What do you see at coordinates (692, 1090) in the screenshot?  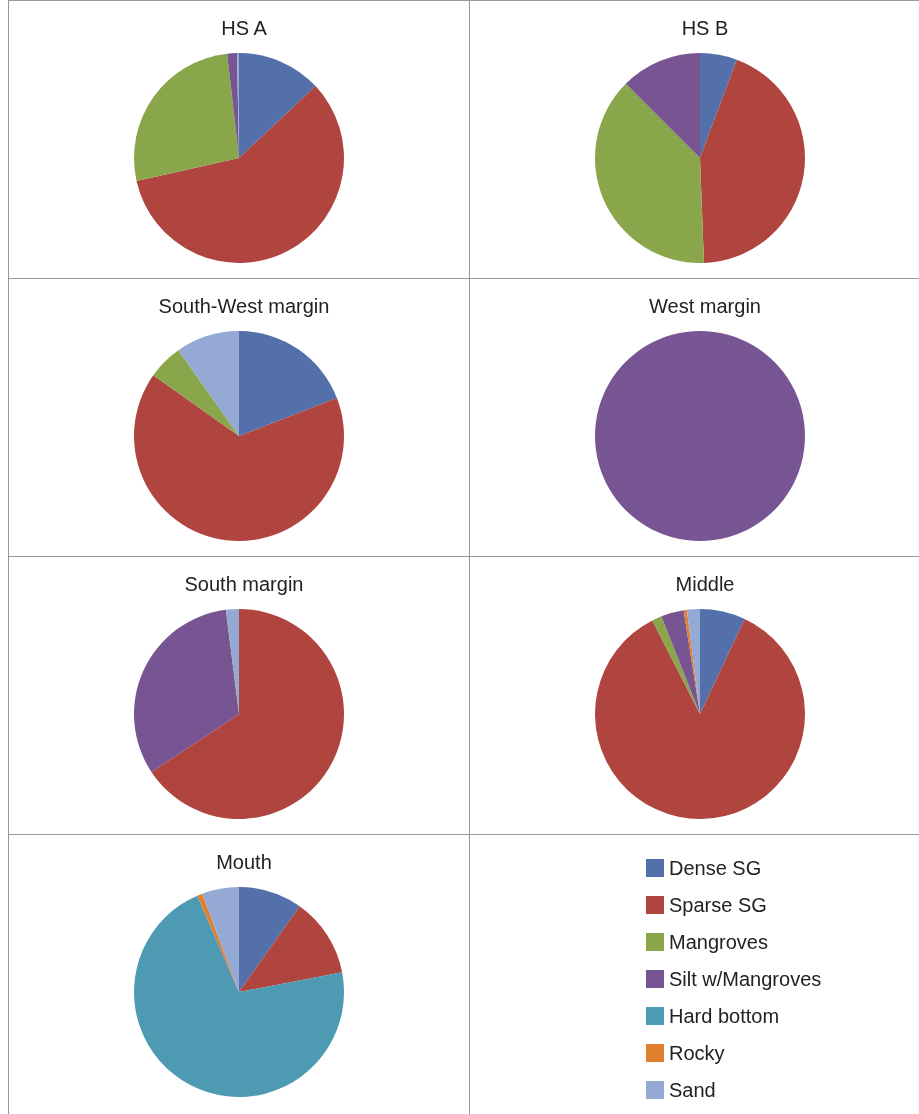 I see `legend-label: Sand` at bounding box center [692, 1090].